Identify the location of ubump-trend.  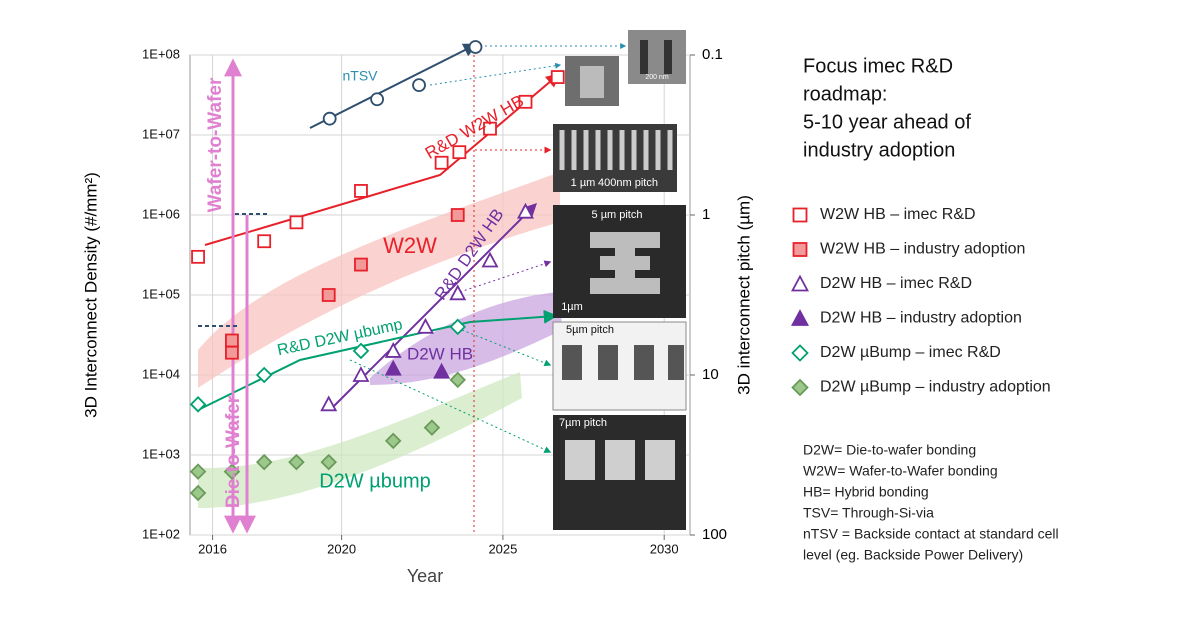
(377, 360).